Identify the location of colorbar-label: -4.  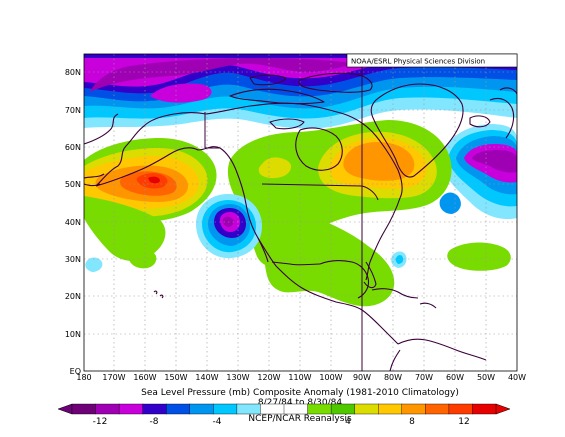
(217, 422).